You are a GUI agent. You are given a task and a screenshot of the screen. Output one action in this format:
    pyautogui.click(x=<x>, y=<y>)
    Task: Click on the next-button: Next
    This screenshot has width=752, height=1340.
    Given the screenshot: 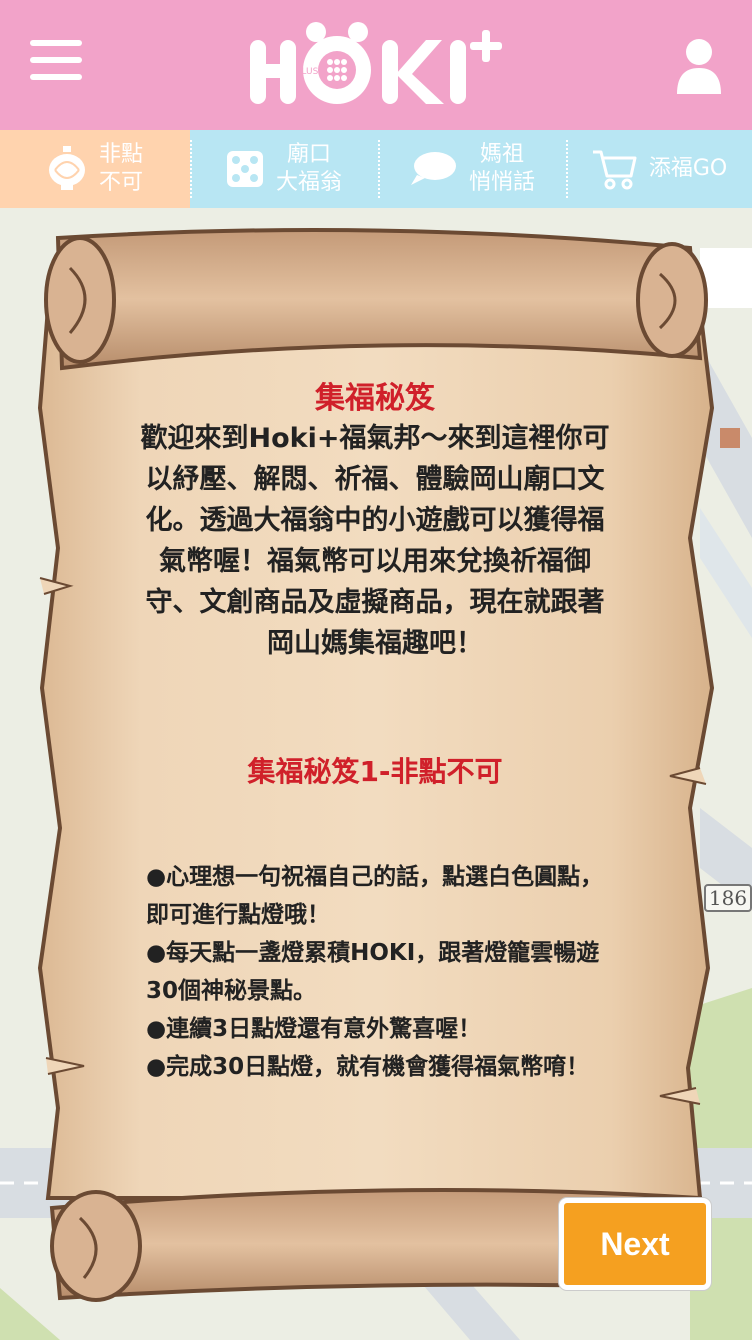 What is the action you would take?
    pyautogui.click(x=635, y=1244)
    